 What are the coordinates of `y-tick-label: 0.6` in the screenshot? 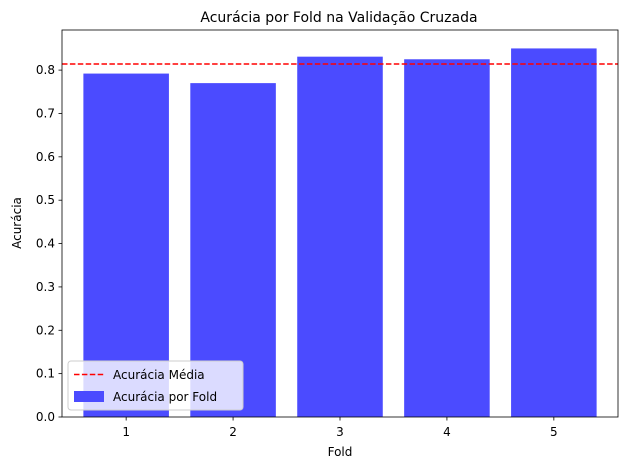 It's located at (45, 157).